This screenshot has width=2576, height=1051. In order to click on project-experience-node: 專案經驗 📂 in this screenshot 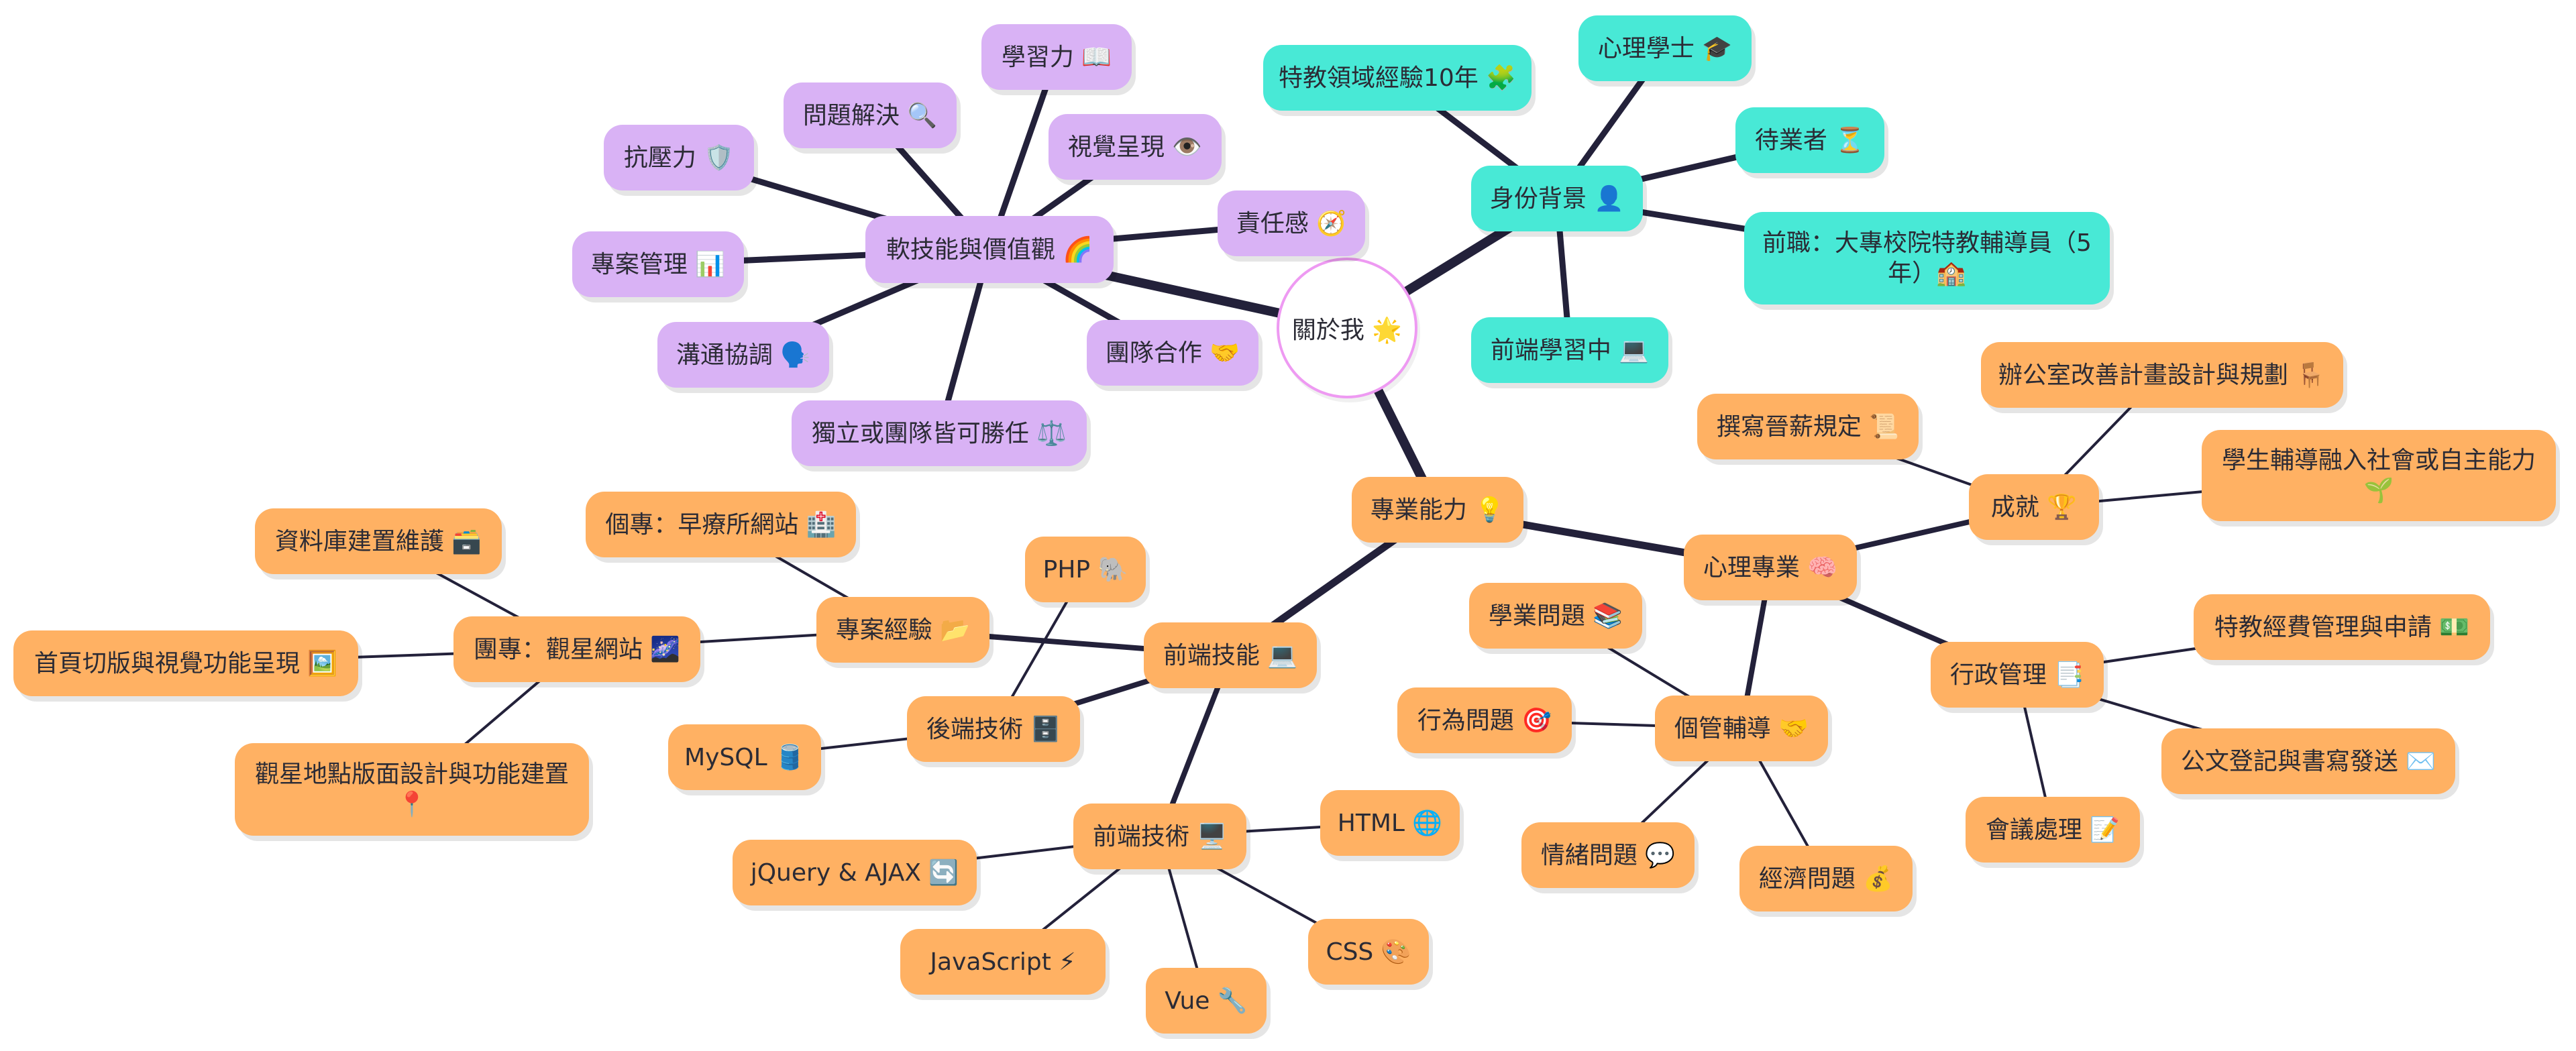, I will do `click(902, 630)`.